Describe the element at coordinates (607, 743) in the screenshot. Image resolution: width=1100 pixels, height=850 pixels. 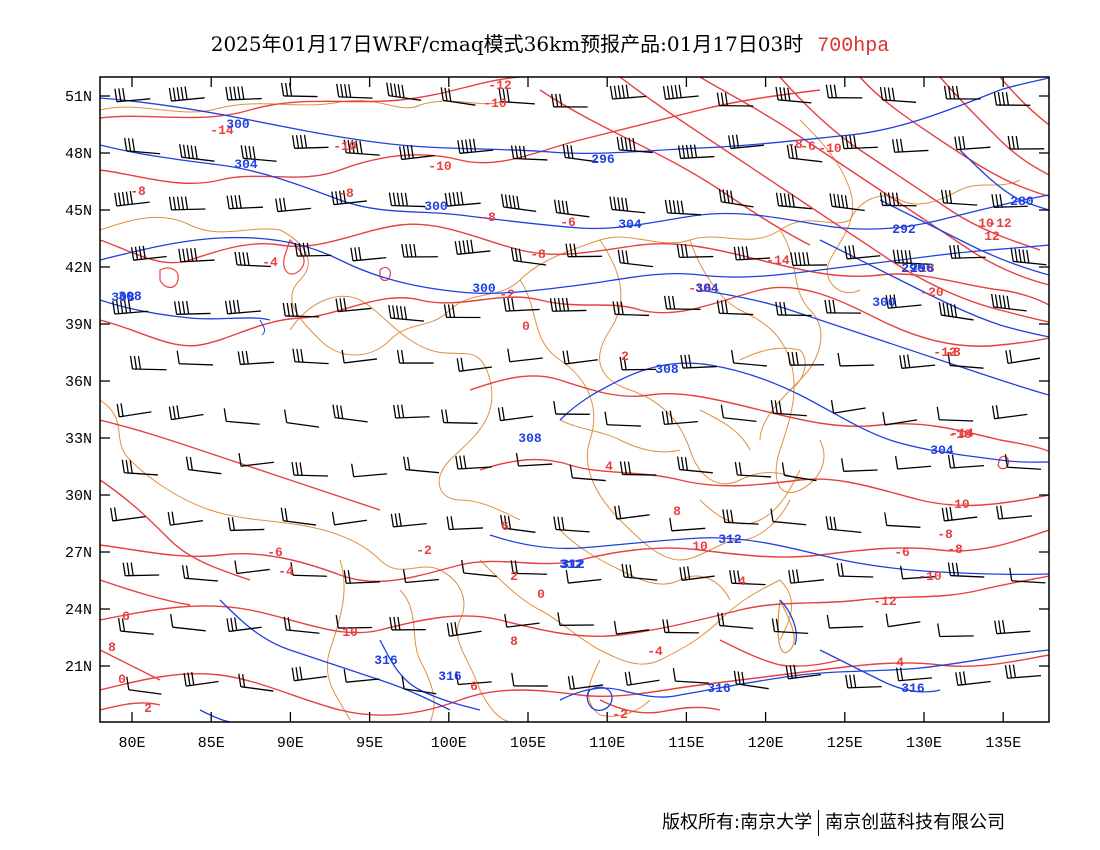
I see `lon-tick-label: 110E` at that location.